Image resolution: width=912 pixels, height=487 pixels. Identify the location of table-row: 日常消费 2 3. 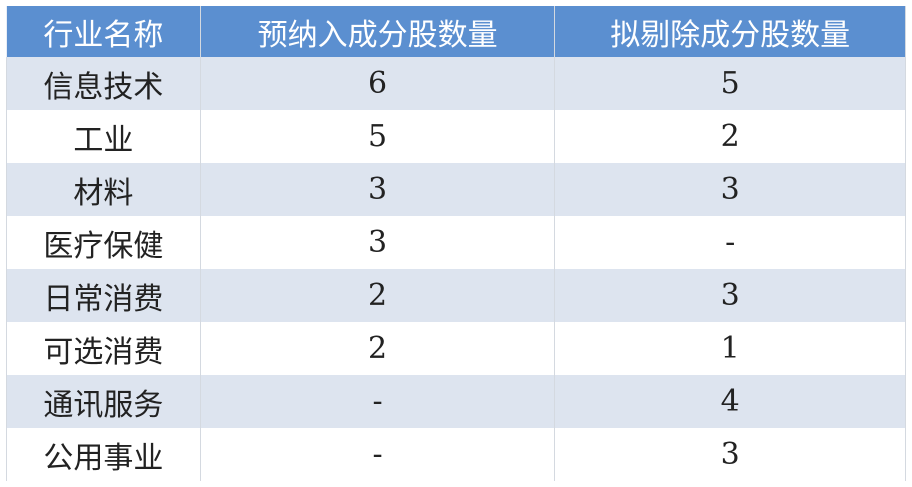
(456, 295).